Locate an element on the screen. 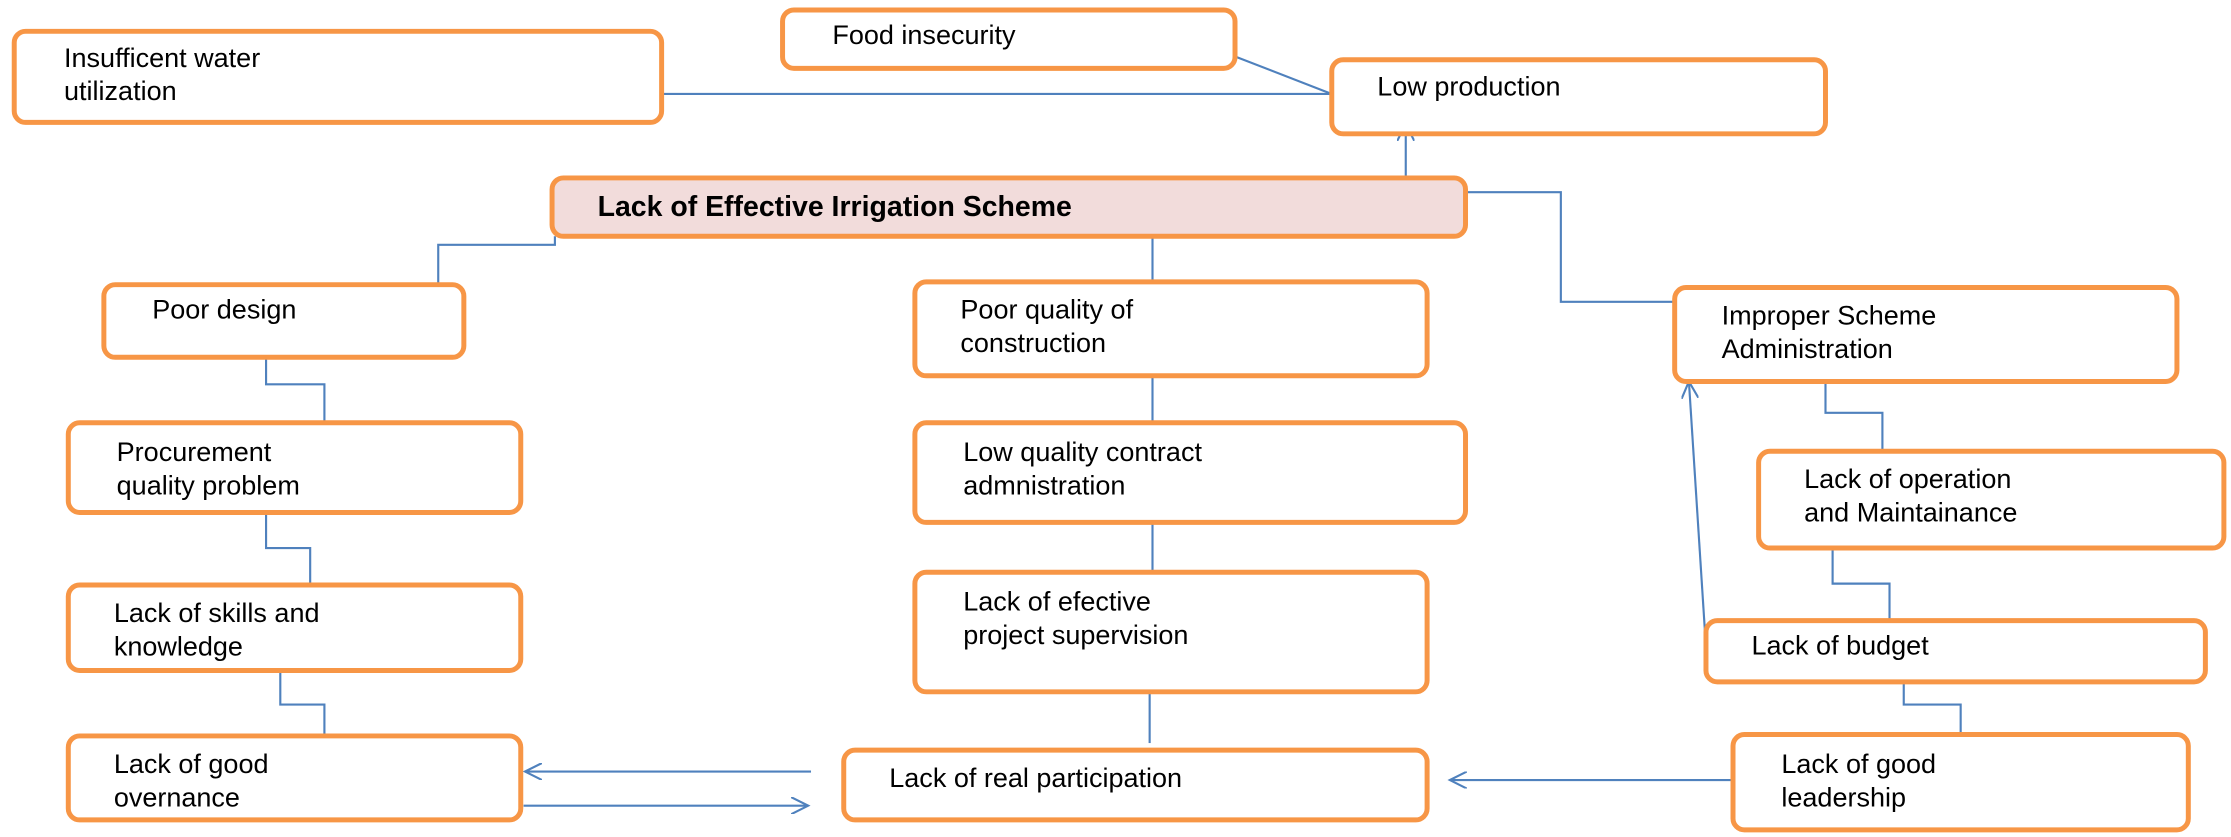 Image resolution: width=2231 pixels, height=837 pixels. node: Lack of good overnance is located at coordinates (294, 778).